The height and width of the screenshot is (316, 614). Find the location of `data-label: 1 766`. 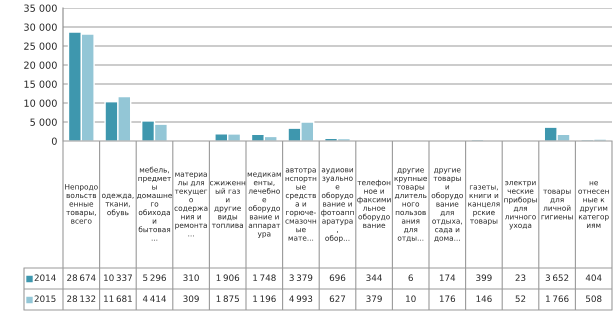

data-label: 1 766 is located at coordinates (557, 298).